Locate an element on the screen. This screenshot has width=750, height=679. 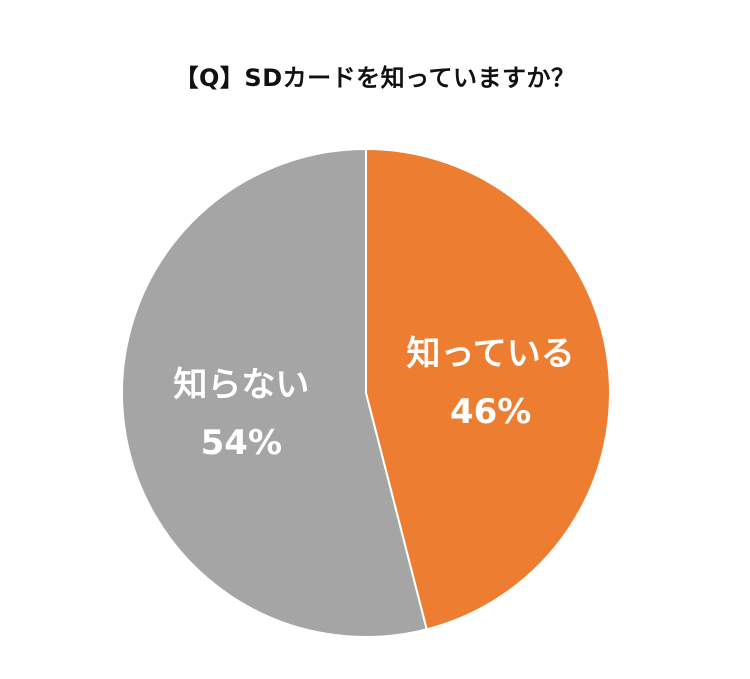
slice-category-label: 知らない is located at coordinates (241, 385).